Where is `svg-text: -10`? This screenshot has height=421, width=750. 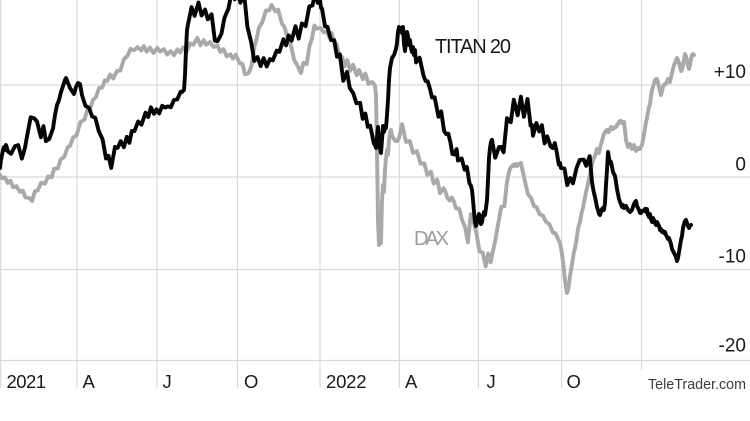 svg-text: -10 is located at coordinates (732, 257).